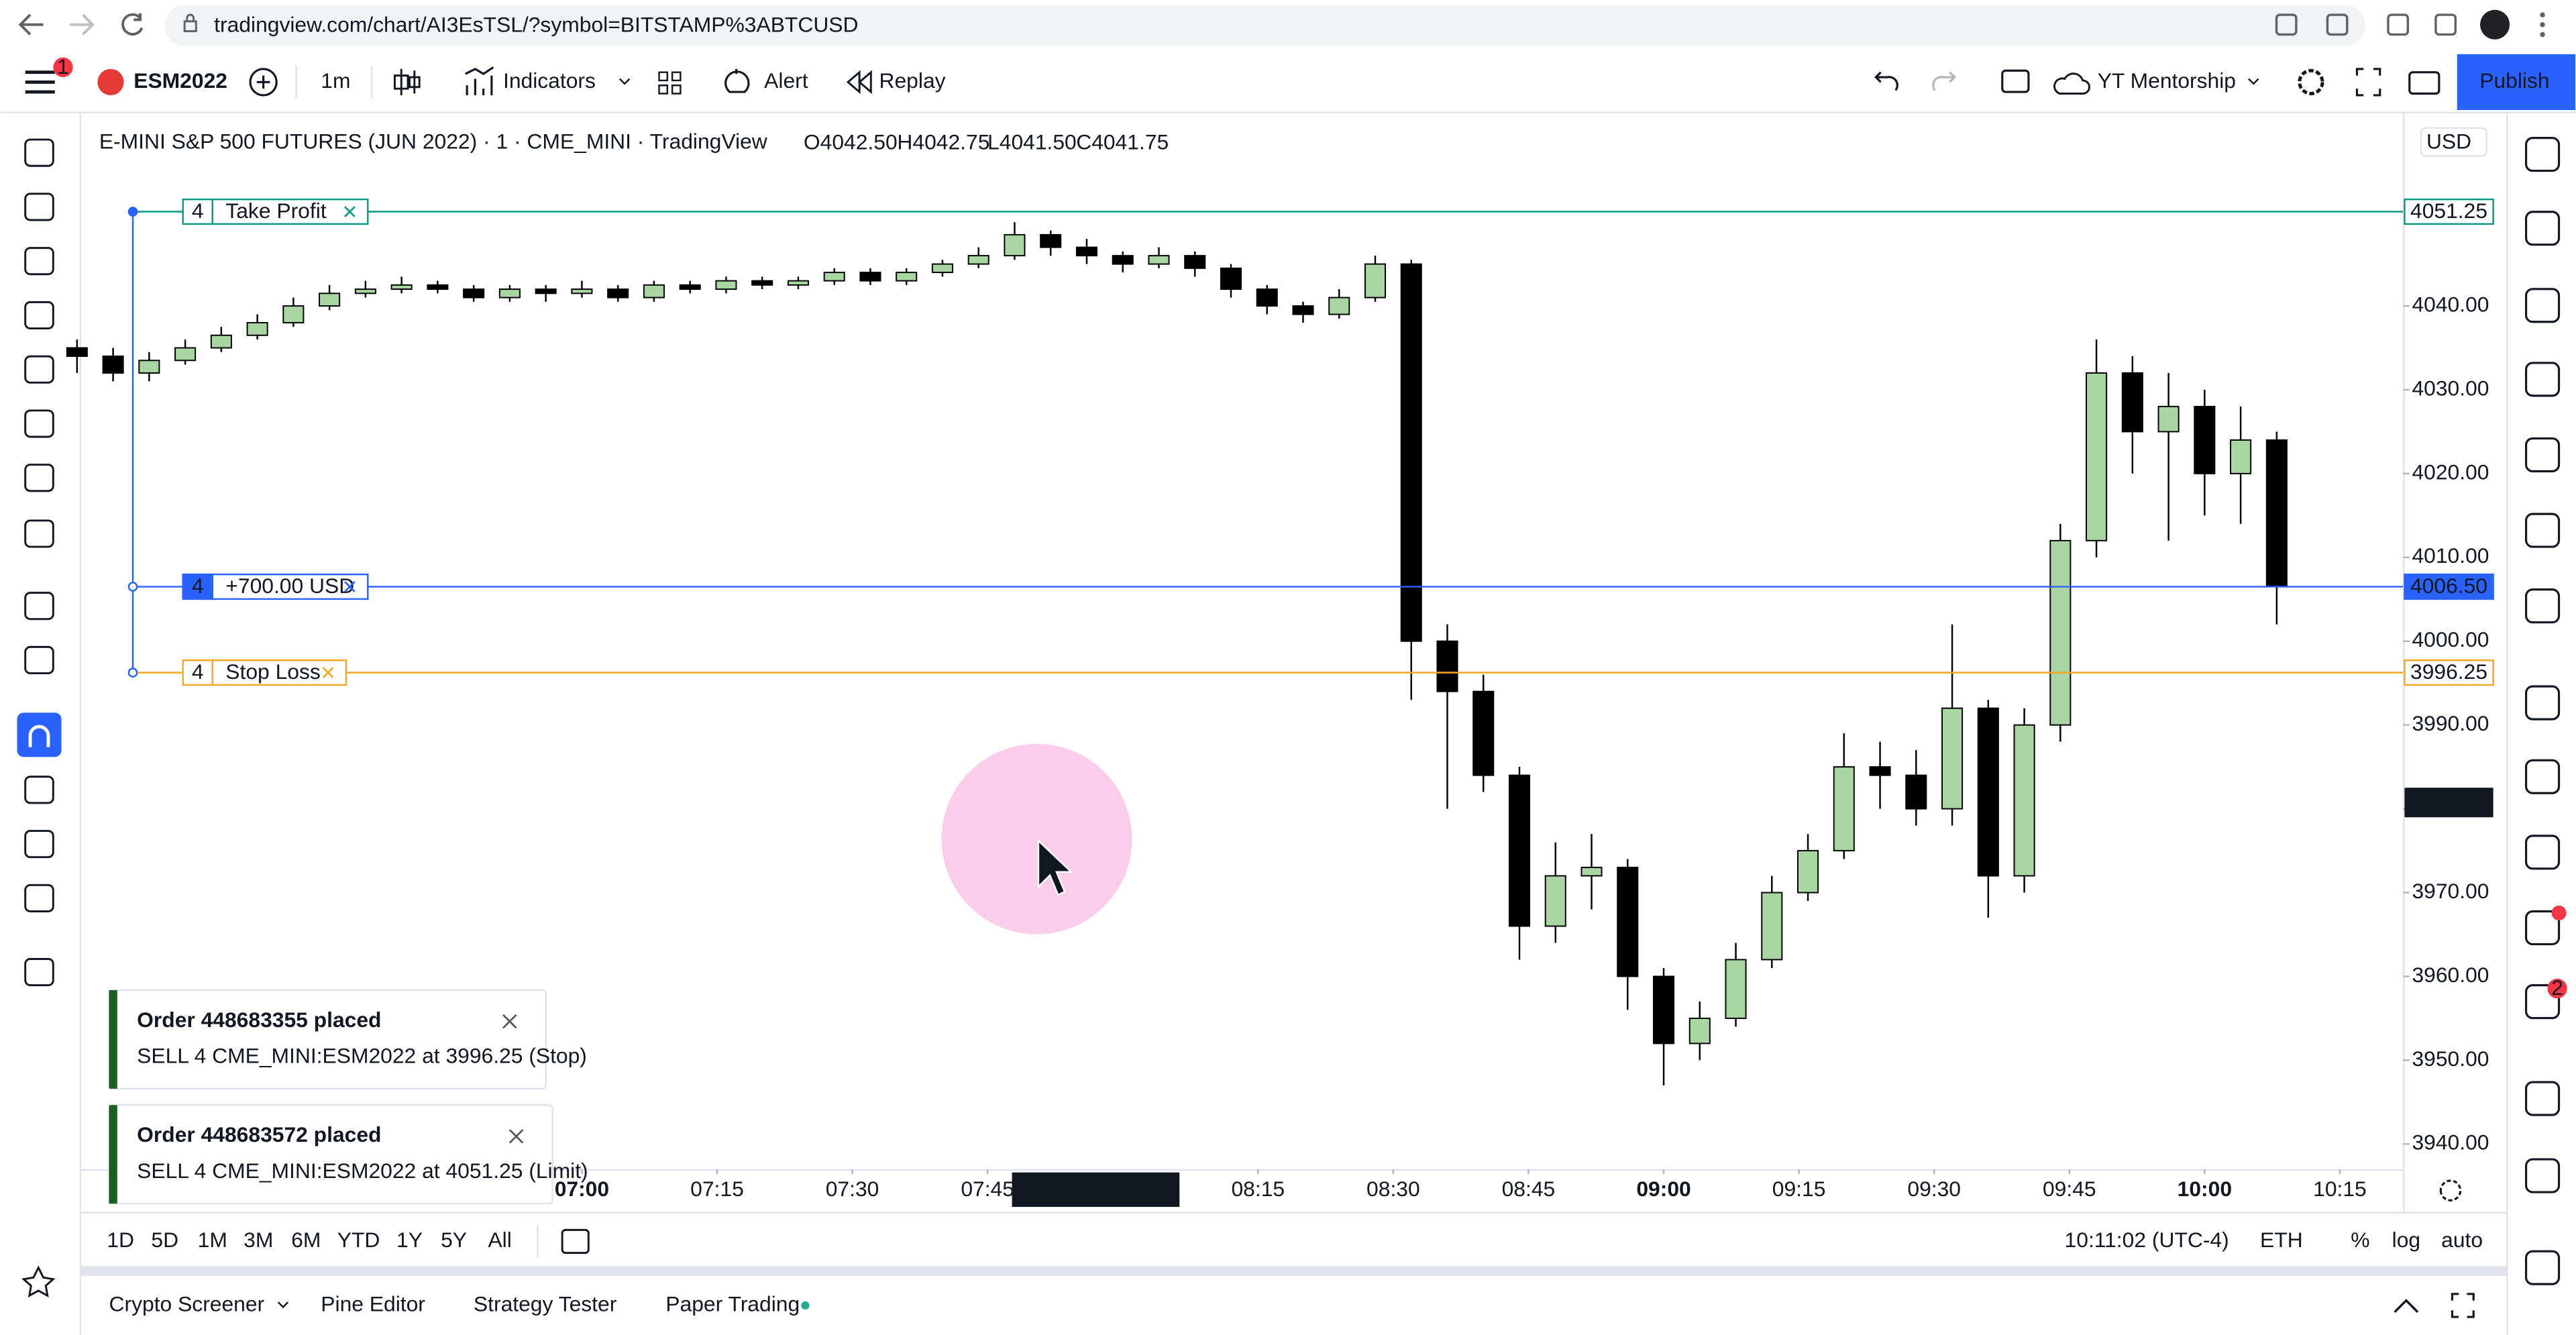  Describe the element at coordinates (2463, 1305) in the screenshot. I see `maximize-panel` at that location.